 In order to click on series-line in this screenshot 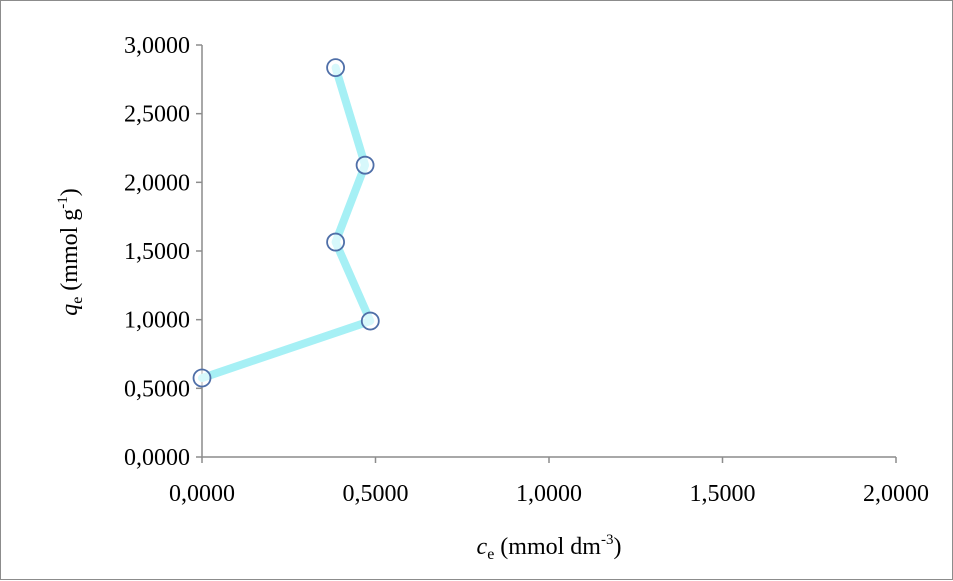, I will do `click(286, 223)`.